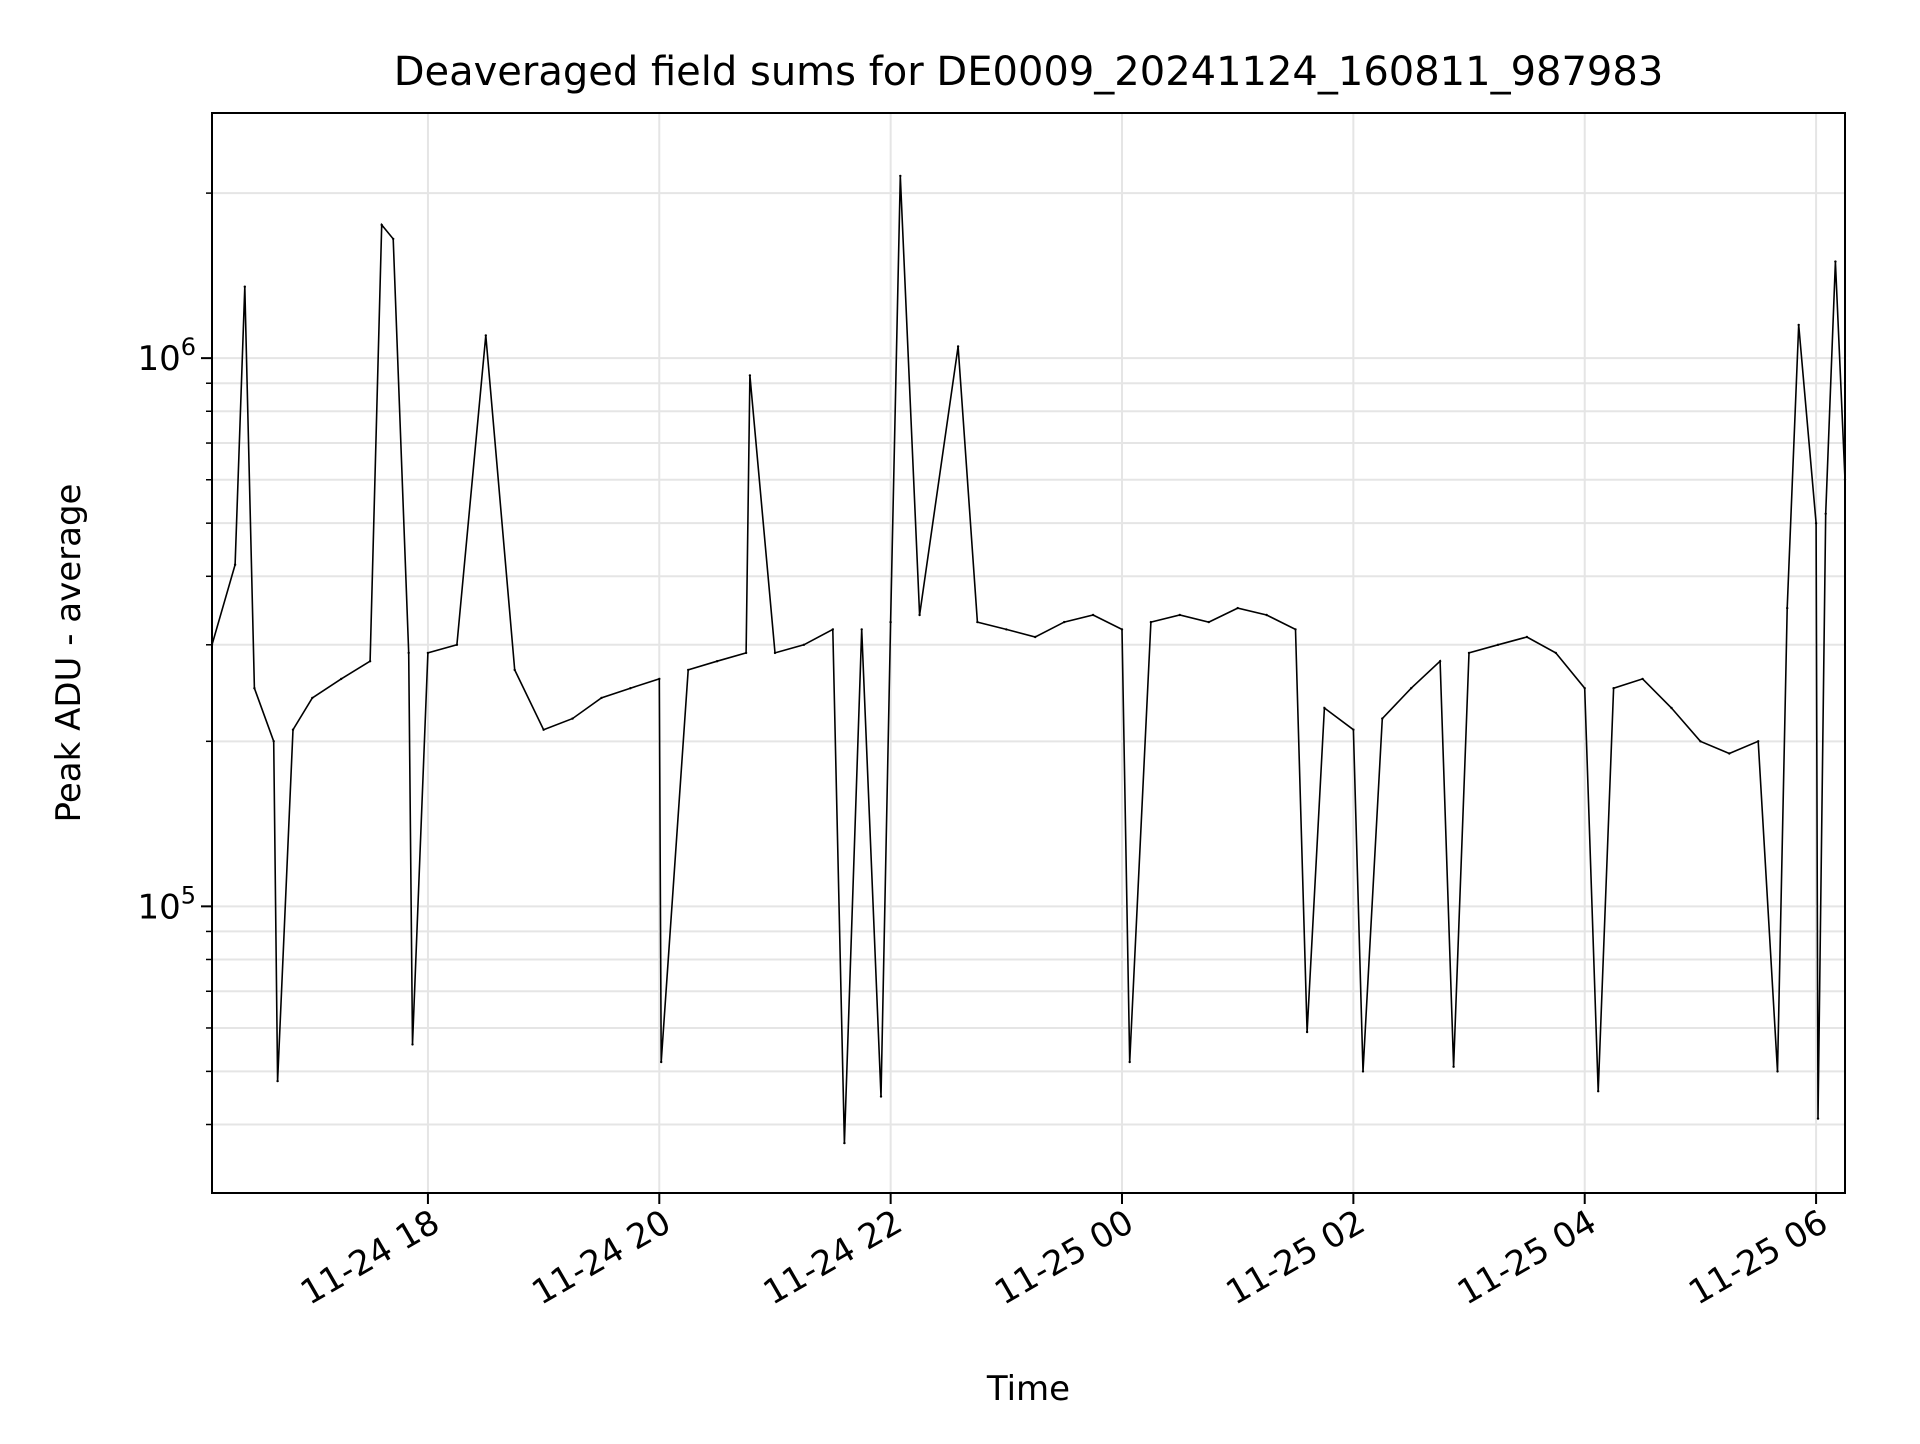 The height and width of the screenshot is (1444, 1920). Describe the element at coordinates (1064, 1257) in the screenshot. I see `x-tick-label: 11-25 00` at that location.